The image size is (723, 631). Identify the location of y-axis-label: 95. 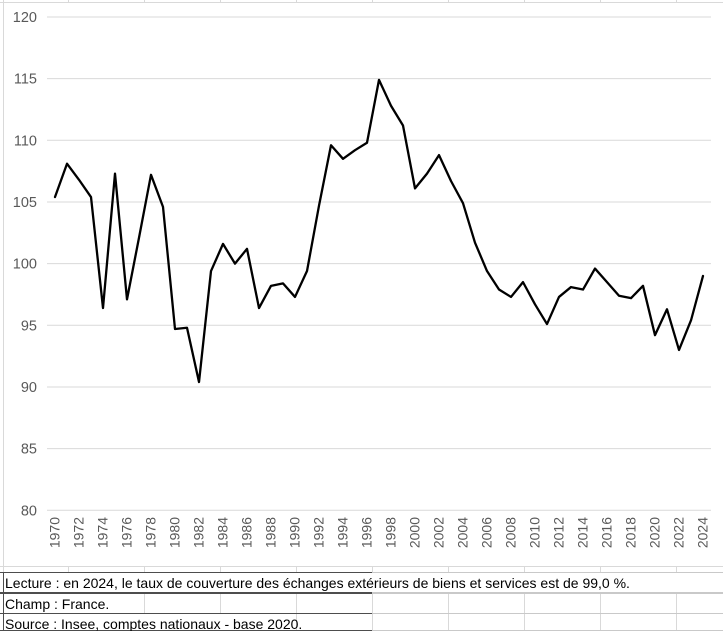
(29, 326).